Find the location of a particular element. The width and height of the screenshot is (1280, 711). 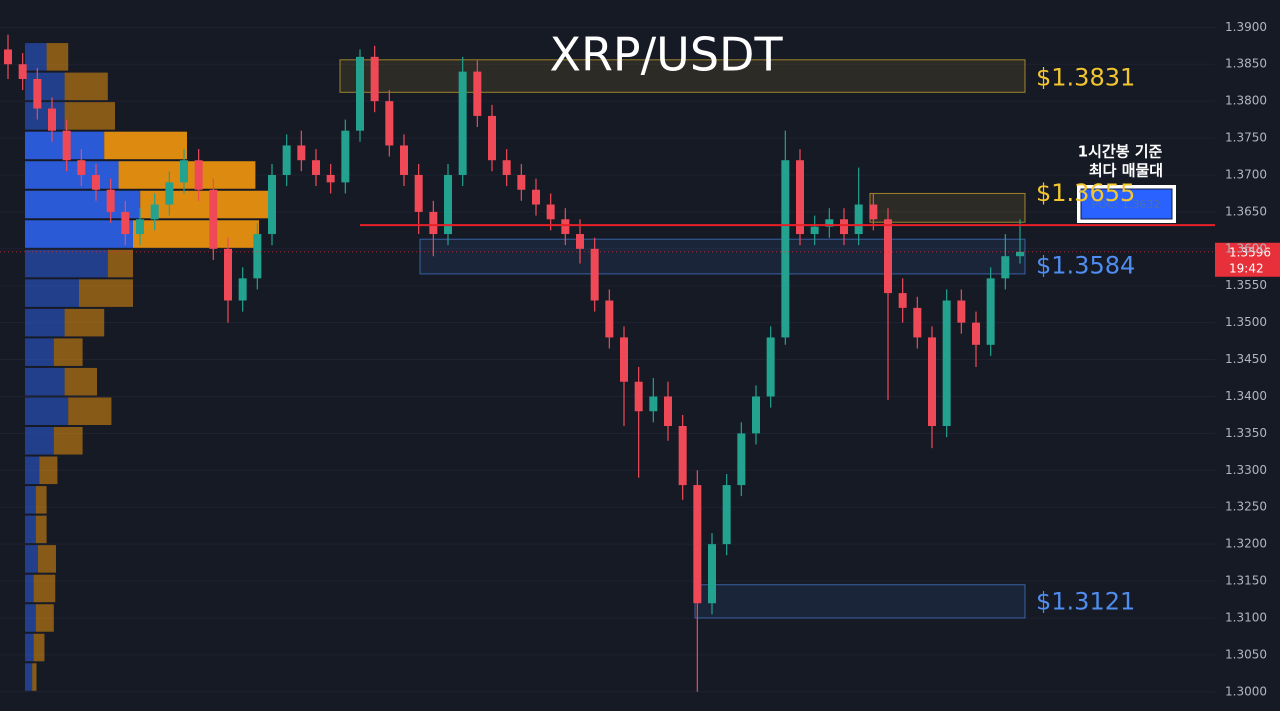

level-label: $1.3121 is located at coordinates (1085, 601).